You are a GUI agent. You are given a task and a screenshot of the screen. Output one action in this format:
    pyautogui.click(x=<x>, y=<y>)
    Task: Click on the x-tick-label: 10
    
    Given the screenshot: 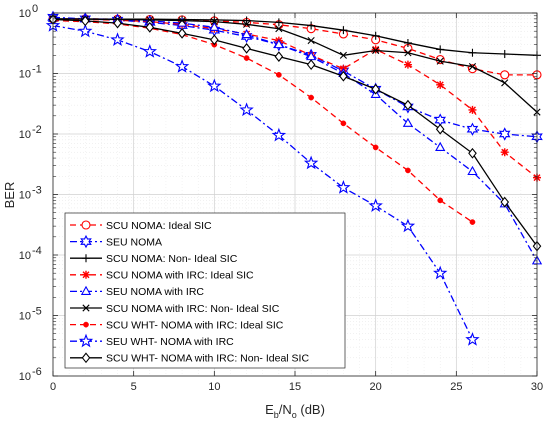 What is the action you would take?
    pyautogui.click(x=214, y=387)
    